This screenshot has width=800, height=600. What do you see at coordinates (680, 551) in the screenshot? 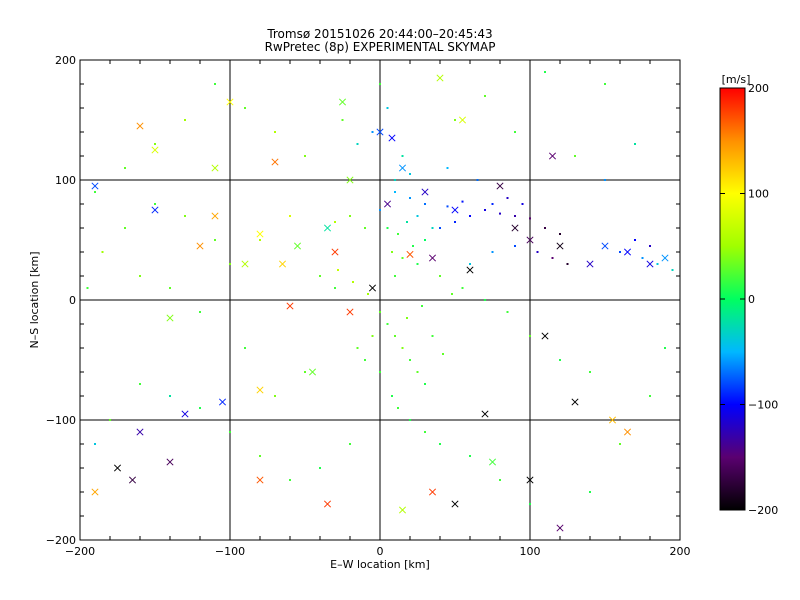
I see `x-tick-label: 200` at bounding box center [680, 551].